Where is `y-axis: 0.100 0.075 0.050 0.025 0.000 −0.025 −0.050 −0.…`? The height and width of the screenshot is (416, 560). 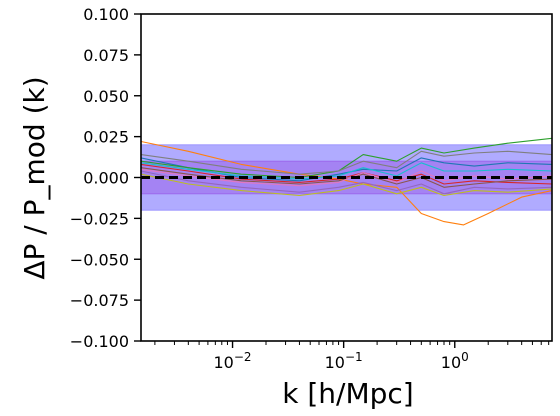 y-axis: 0.100 0.075 0.050 0.025 0.000 −0.025 −0.050 −0.… is located at coordinates (105, 178).